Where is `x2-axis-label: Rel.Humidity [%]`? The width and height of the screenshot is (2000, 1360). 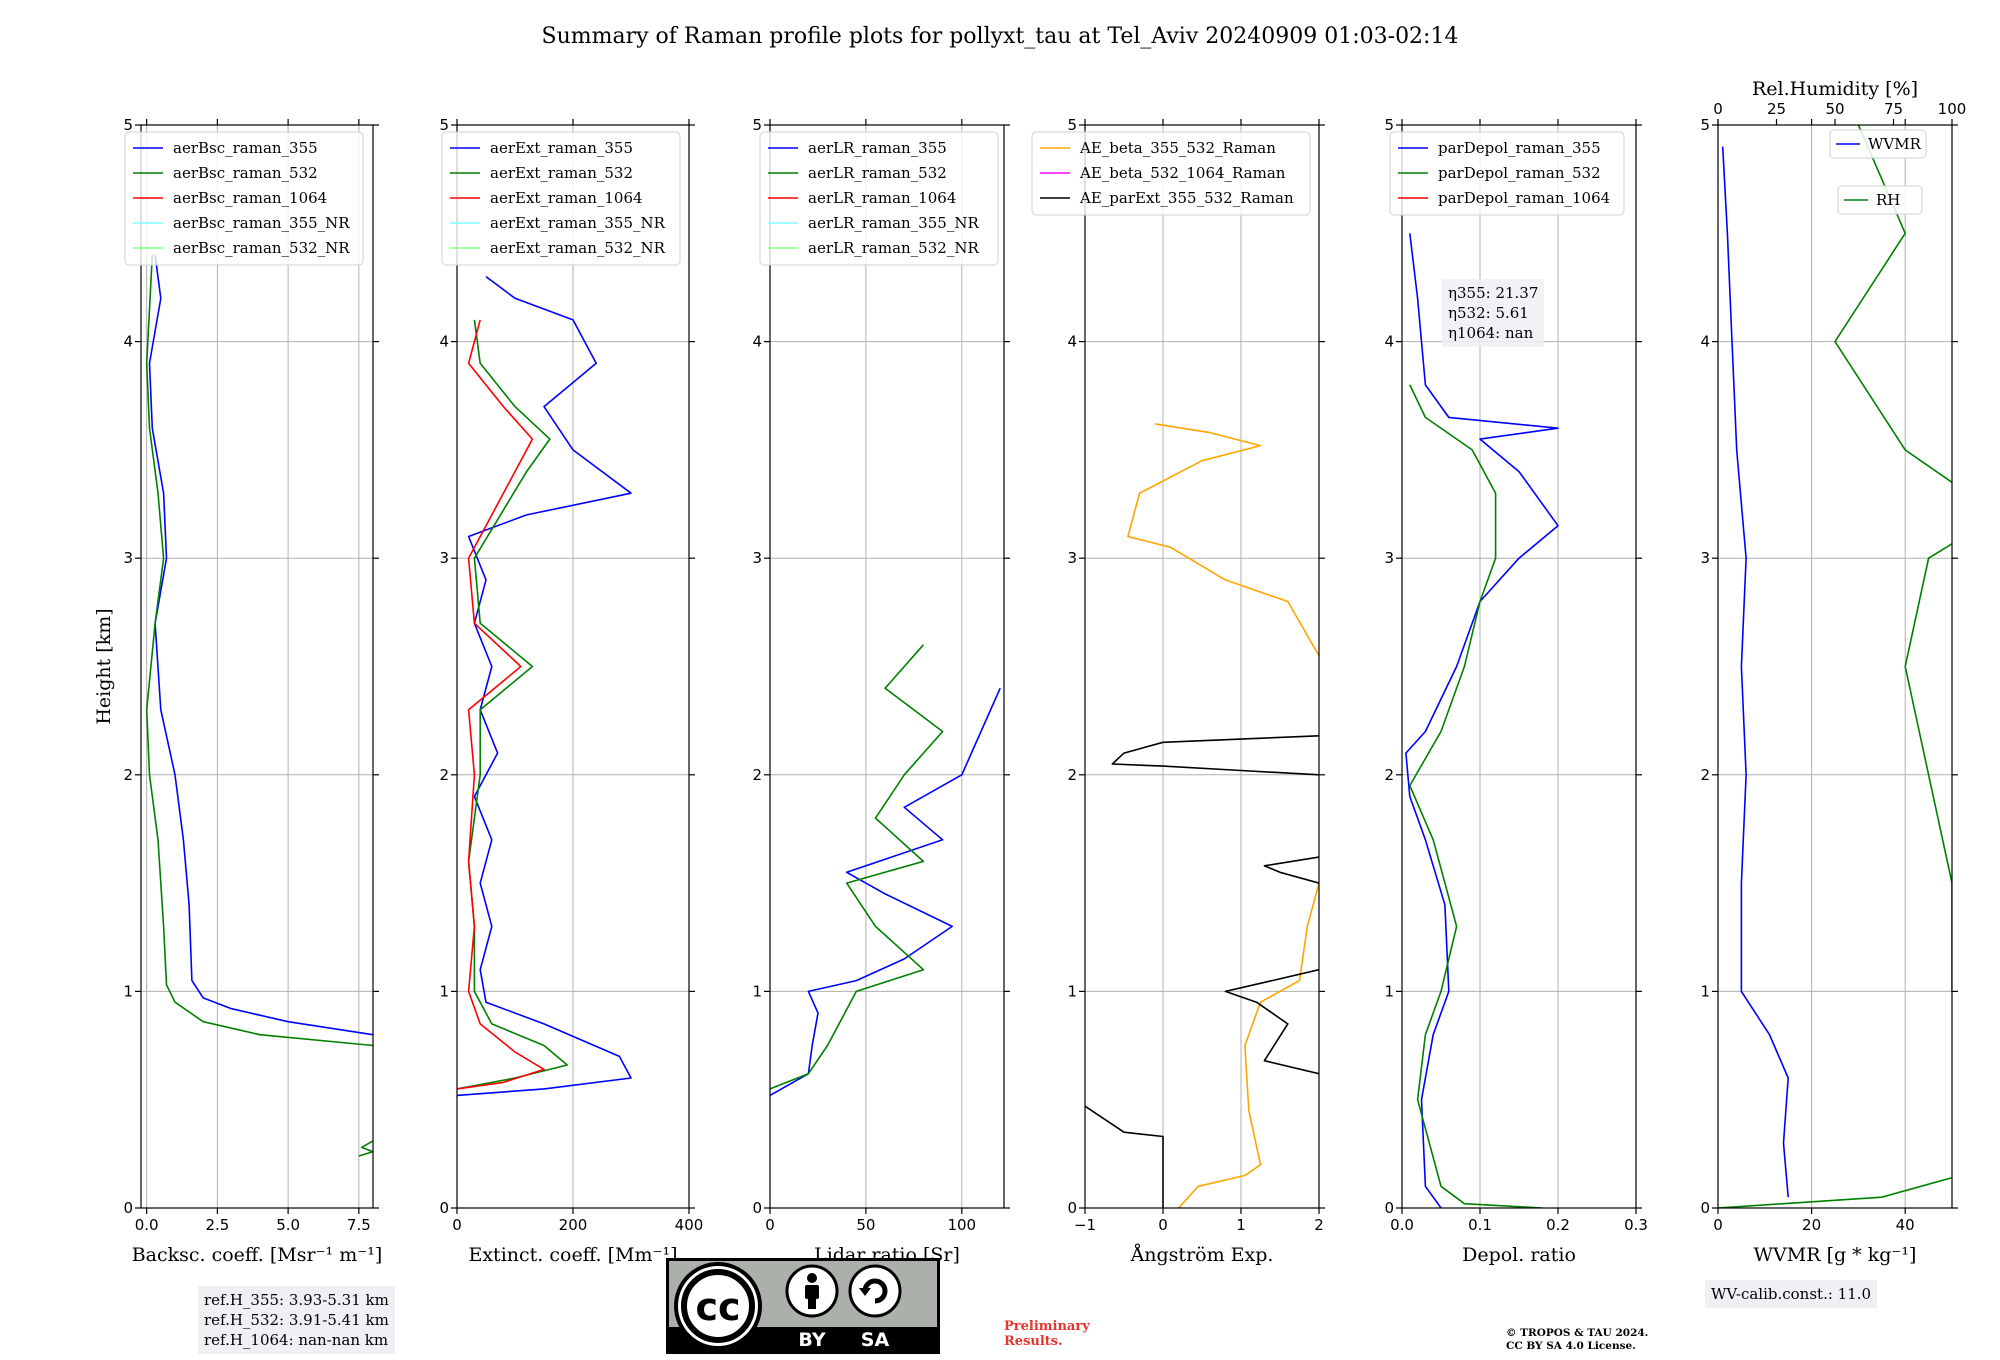 x2-axis-label: Rel.Humidity [%] is located at coordinates (1835, 89).